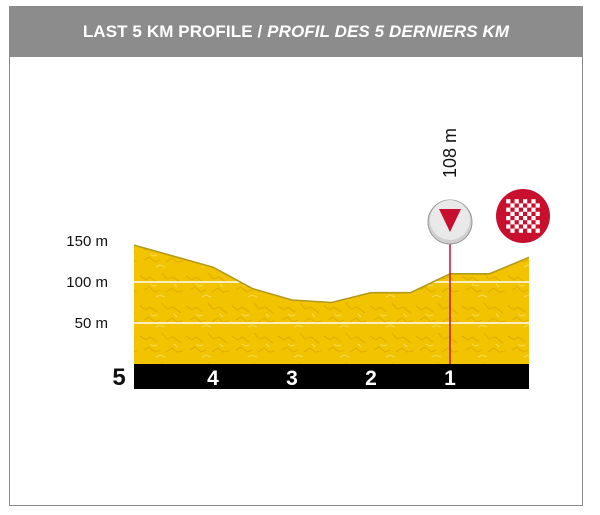 The width and height of the screenshot is (600, 515). What do you see at coordinates (388, 31) in the screenshot?
I see `title-secondary: PROFIL DES 5 DERNIERS KM` at bounding box center [388, 31].